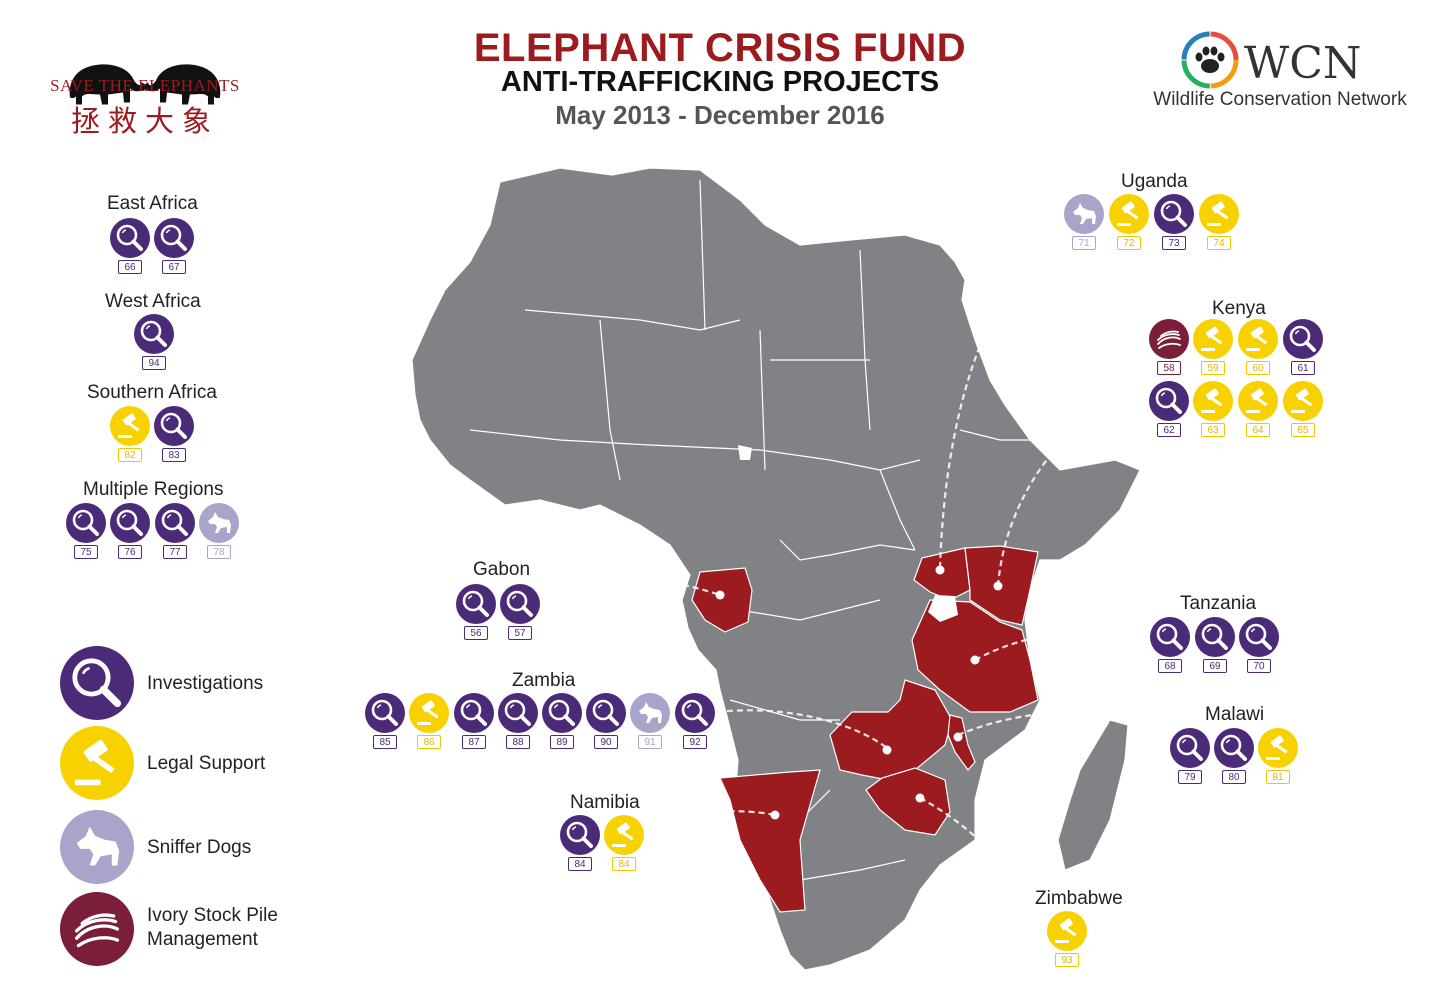  What do you see at coordinates (152, 203) in the screenshot?
I see `region-label-east-africa: East Africa` at bounding box center [152, 203].